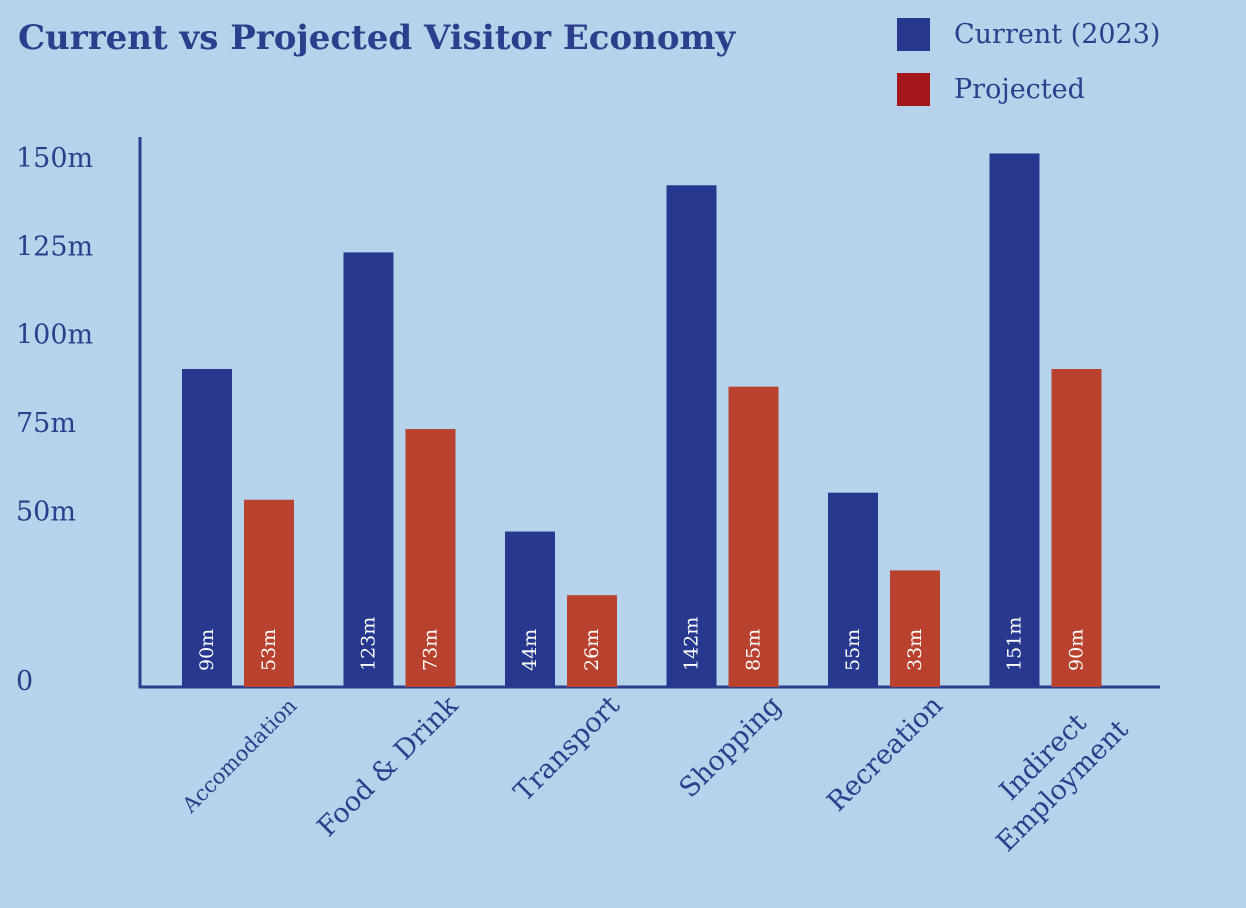 The image size is (1246, 908). I want to click on legend-item-current: Current (2023), so click(1028, 34).